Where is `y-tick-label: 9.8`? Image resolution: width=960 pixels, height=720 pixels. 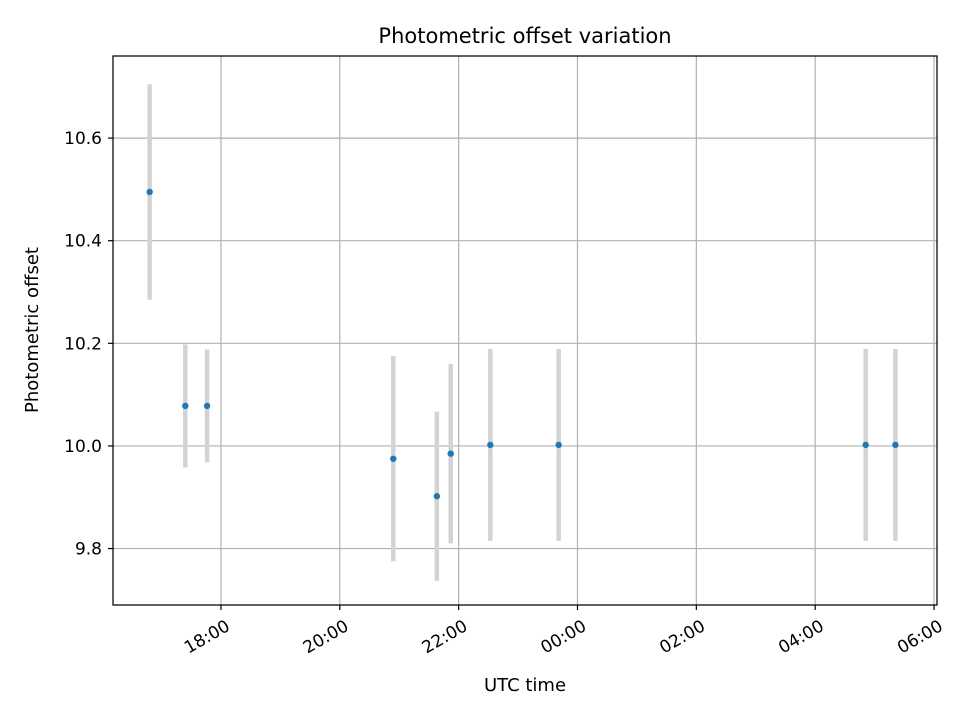
y-tick-label: 9.8 is located at coordinates (88, 550).